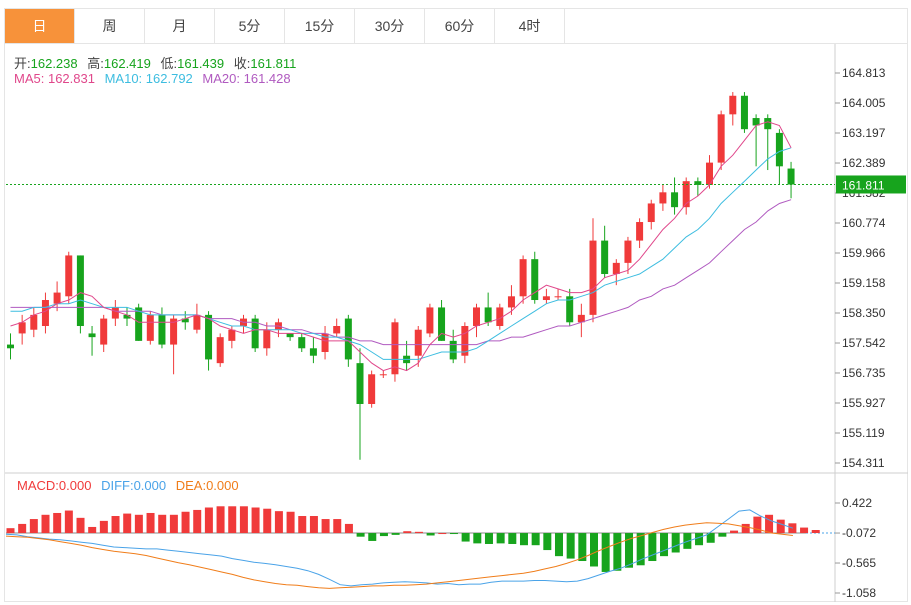 The width and height of the screenshot is (911, 605). I want to click on close-label: 收:161.811, so click(265, 63).